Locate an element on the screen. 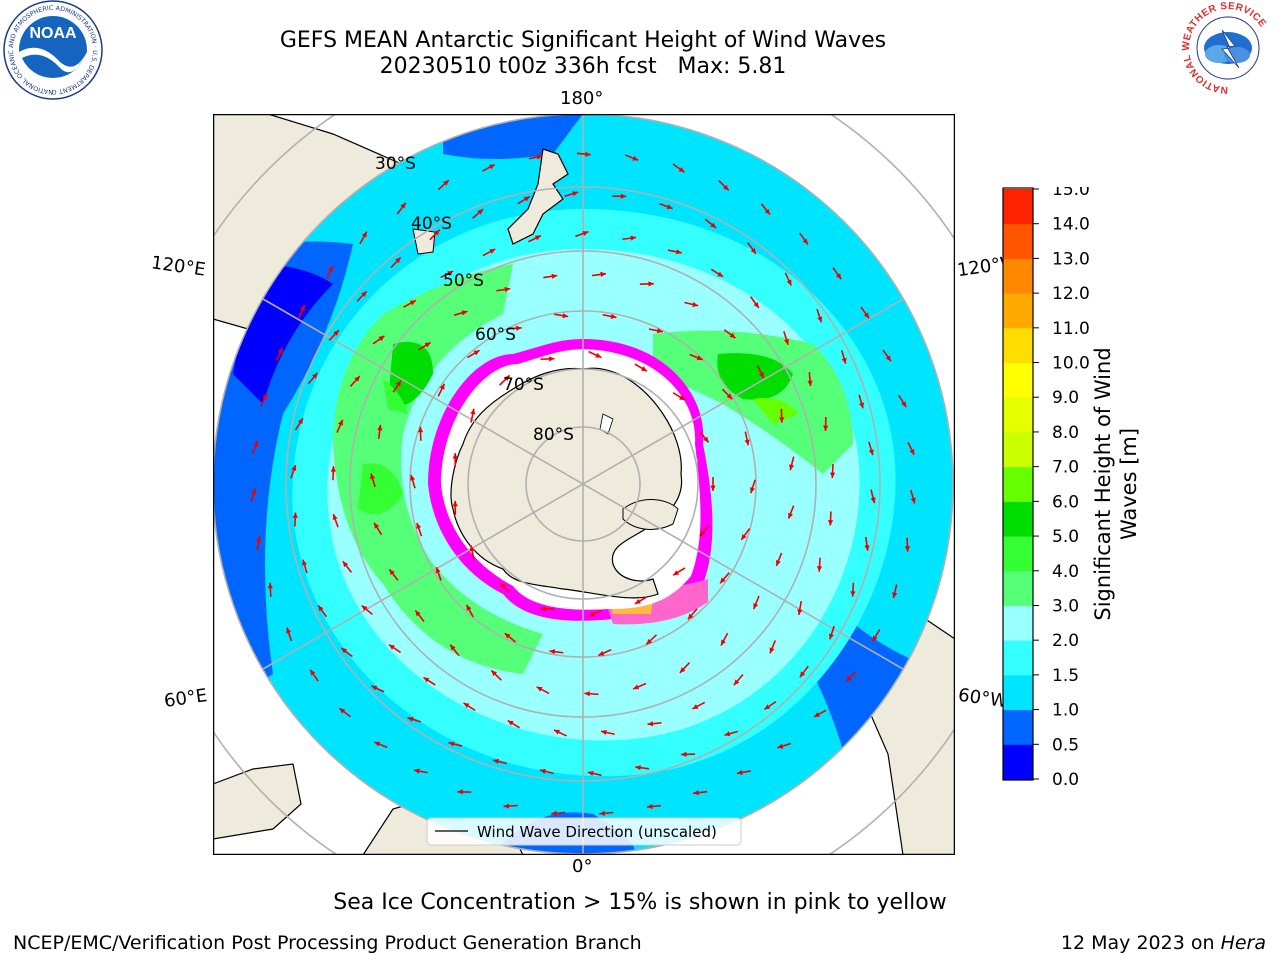  colorbar-tick-label: 0.5 is located at coordinates (1065, 745).